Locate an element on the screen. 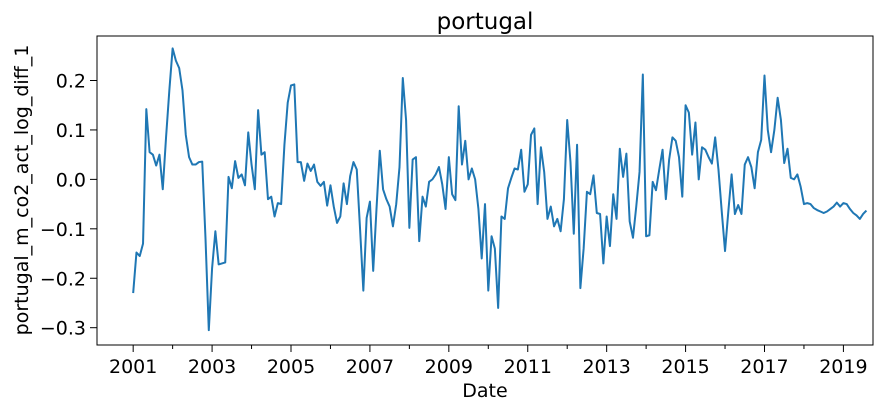 Image resolution: width=881 pixels, height=410 pixels. x-axis-label: Date is located at coordinates (484, 391).